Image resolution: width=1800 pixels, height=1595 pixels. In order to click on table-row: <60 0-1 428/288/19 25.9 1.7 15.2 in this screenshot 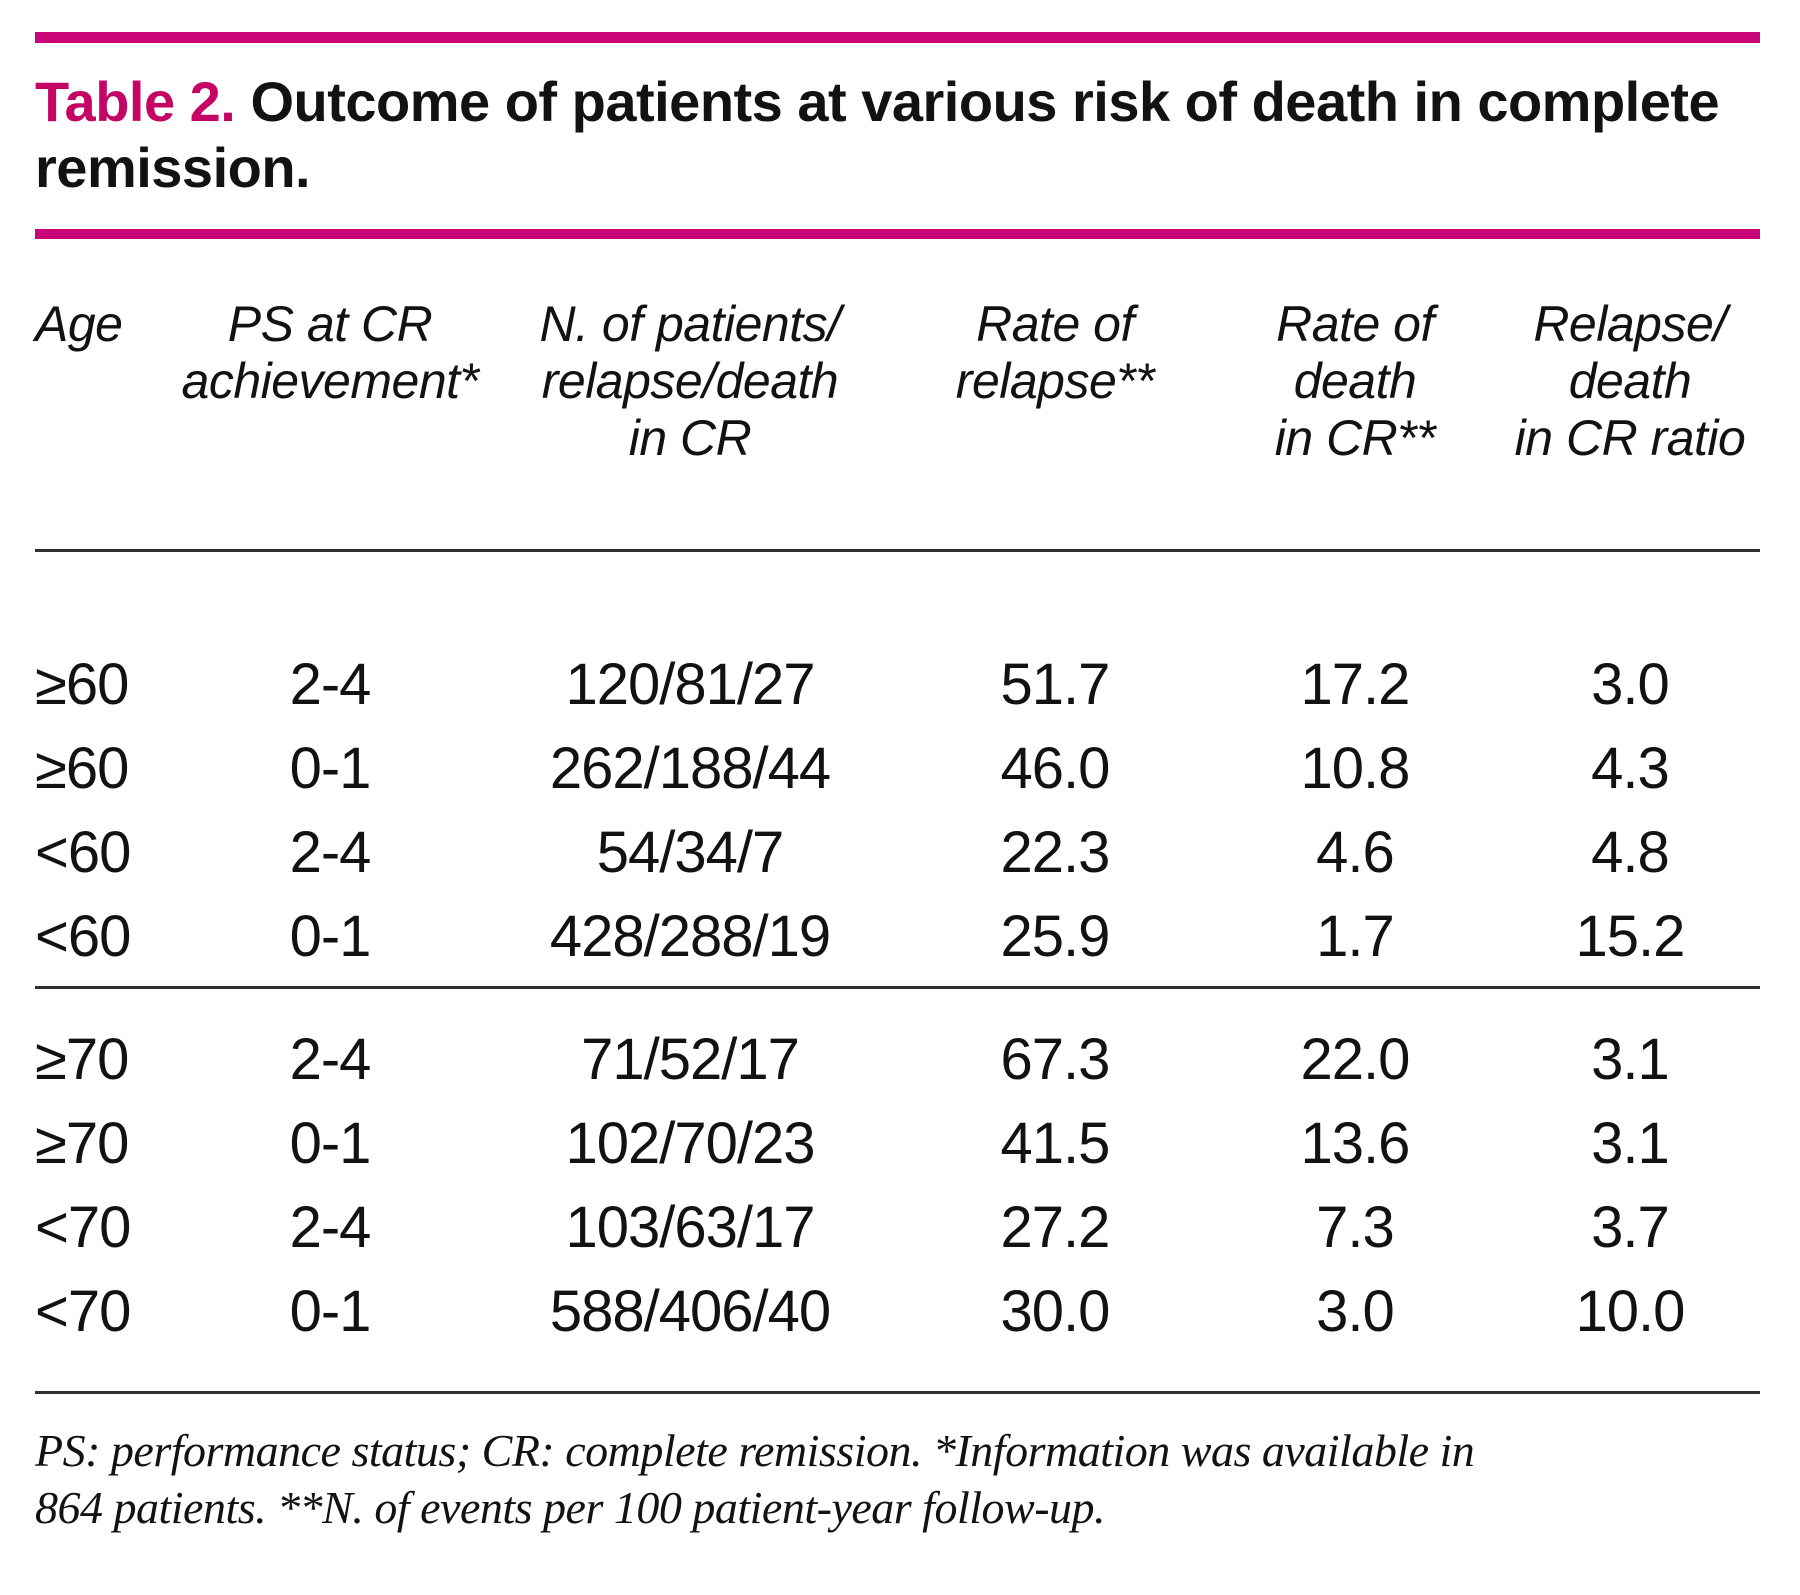, I will do `click(897, 936)`.